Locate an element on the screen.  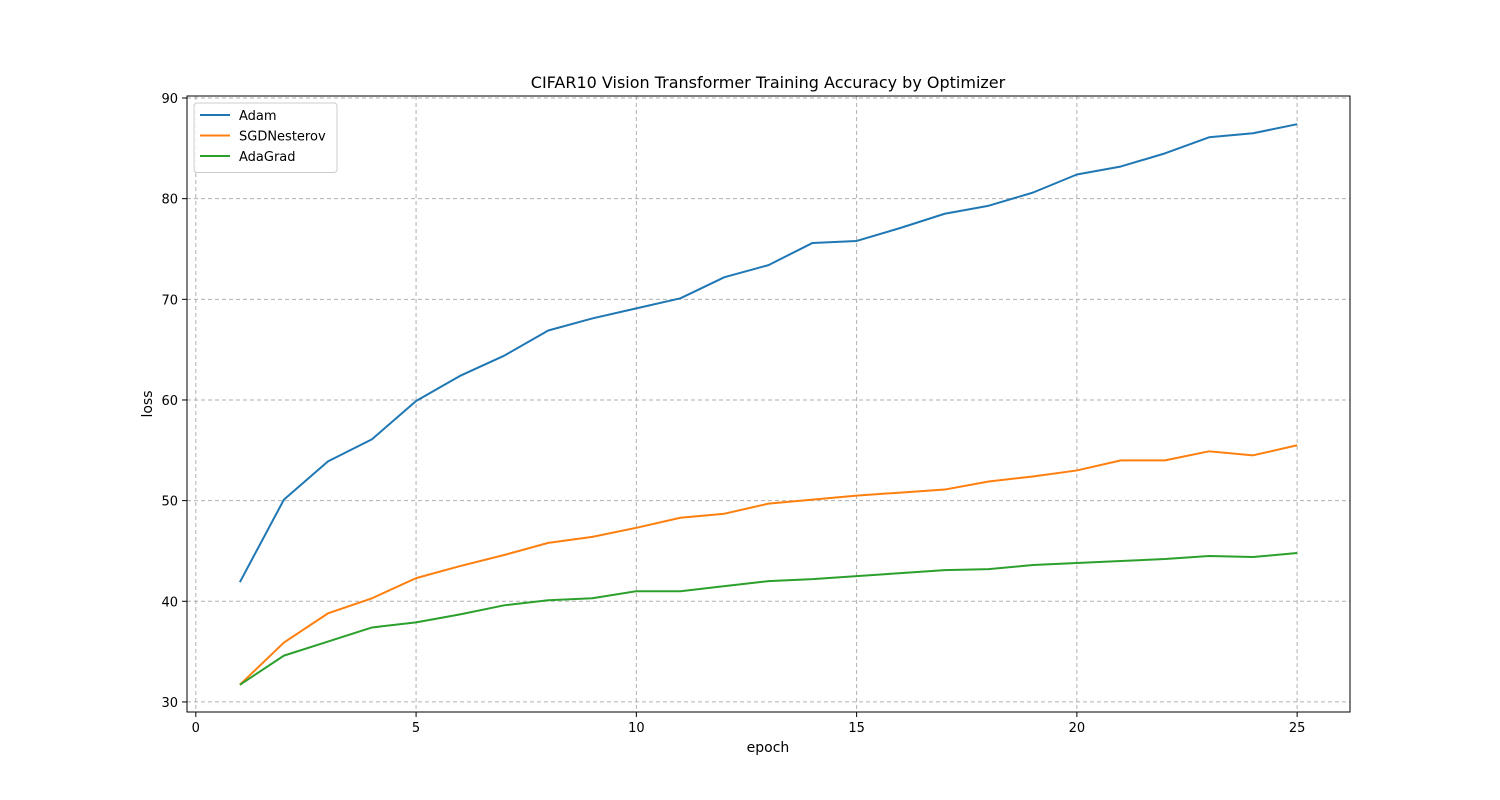
y-tick-label: 90 is located at coordinates (169, 99).